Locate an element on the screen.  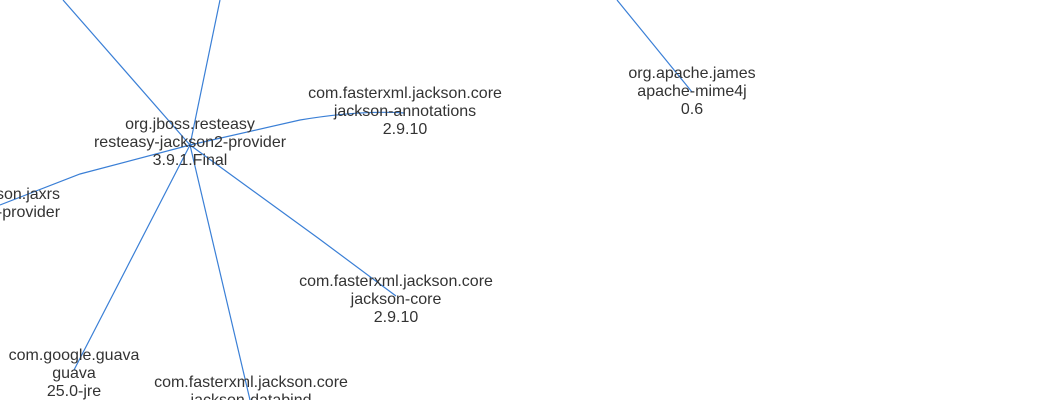
node-artifact: jackson-core is located at coordinates (396, 300).